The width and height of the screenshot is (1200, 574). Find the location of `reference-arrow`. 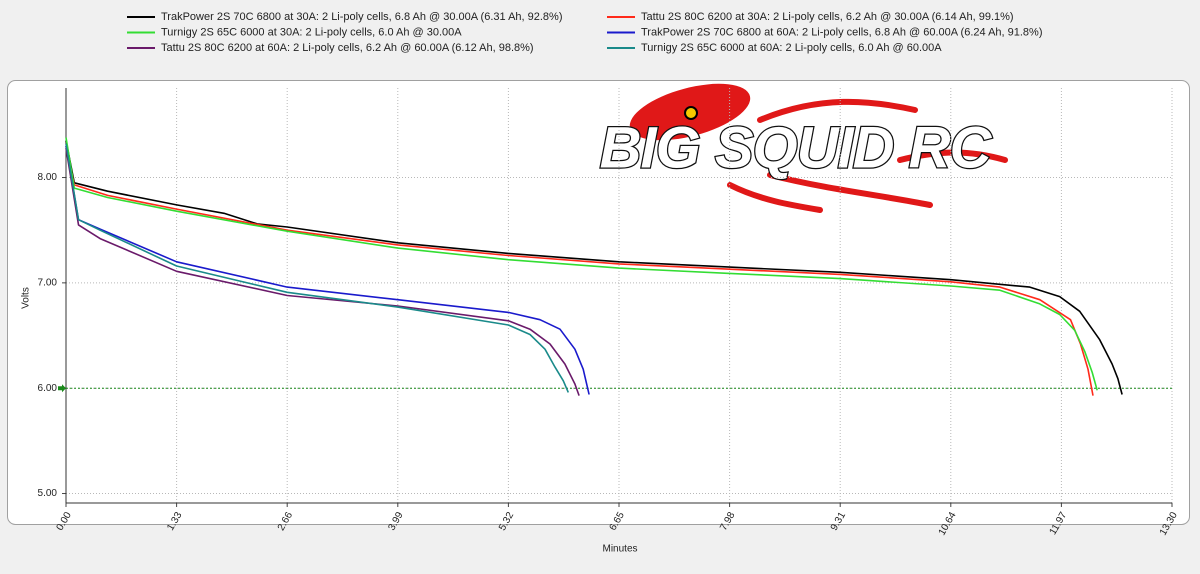

reference-arrow is located at coordinates (62, 388).